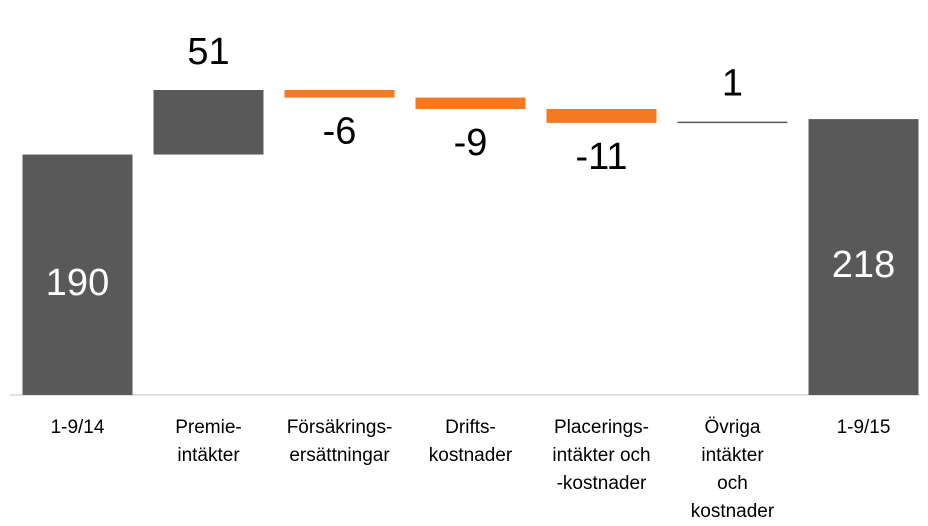  What do you see at coordinates (208, 441) in the screenshot?
I see `x-tick-label: Premie- intäkter` at bounding box center [208, 441].